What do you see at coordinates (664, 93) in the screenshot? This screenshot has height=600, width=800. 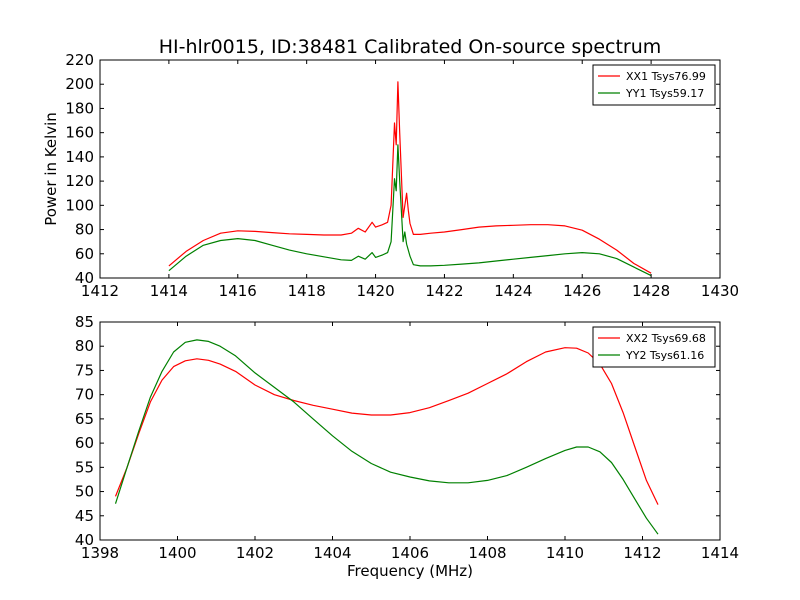 I see `legend-label: YY1 Tsys59.17` at bounding box center [664, 93].